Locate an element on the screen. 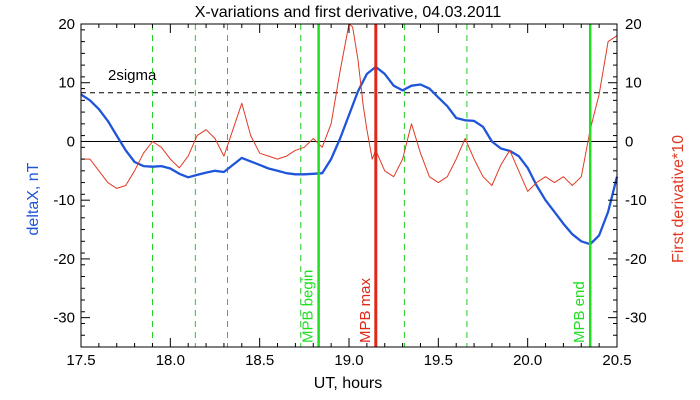 This screenshot has height=400, width=700. x-tick-label-6: 20.5 is located at coordinates (616, 360).